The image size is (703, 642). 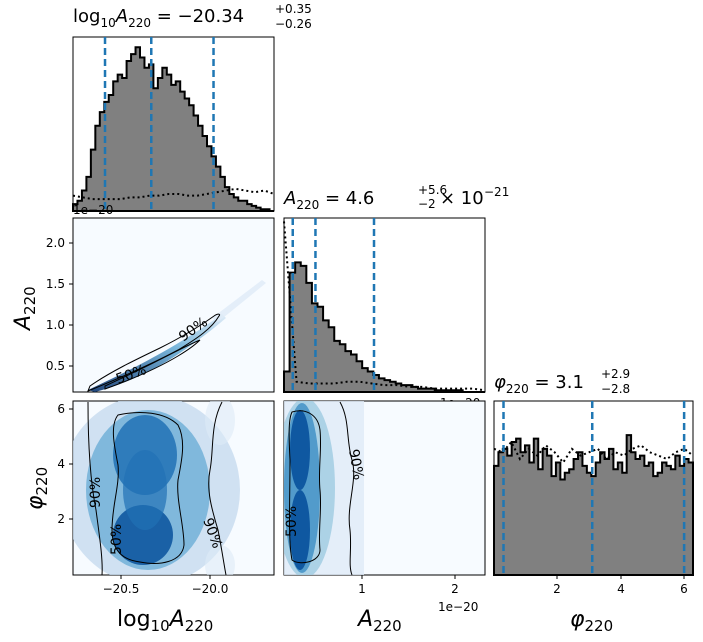 I want to click on ytick-label: 1.5, so click(x=55, y=284).